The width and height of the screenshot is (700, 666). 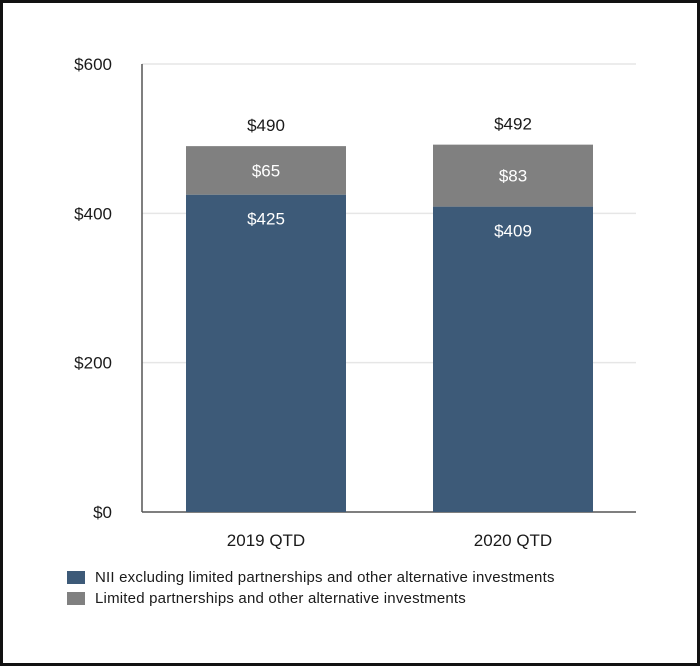 What do you see at coordinates (266, 125) in the screenshot?
I see `bar-total-label: $490` at bounding box center [266, 125].